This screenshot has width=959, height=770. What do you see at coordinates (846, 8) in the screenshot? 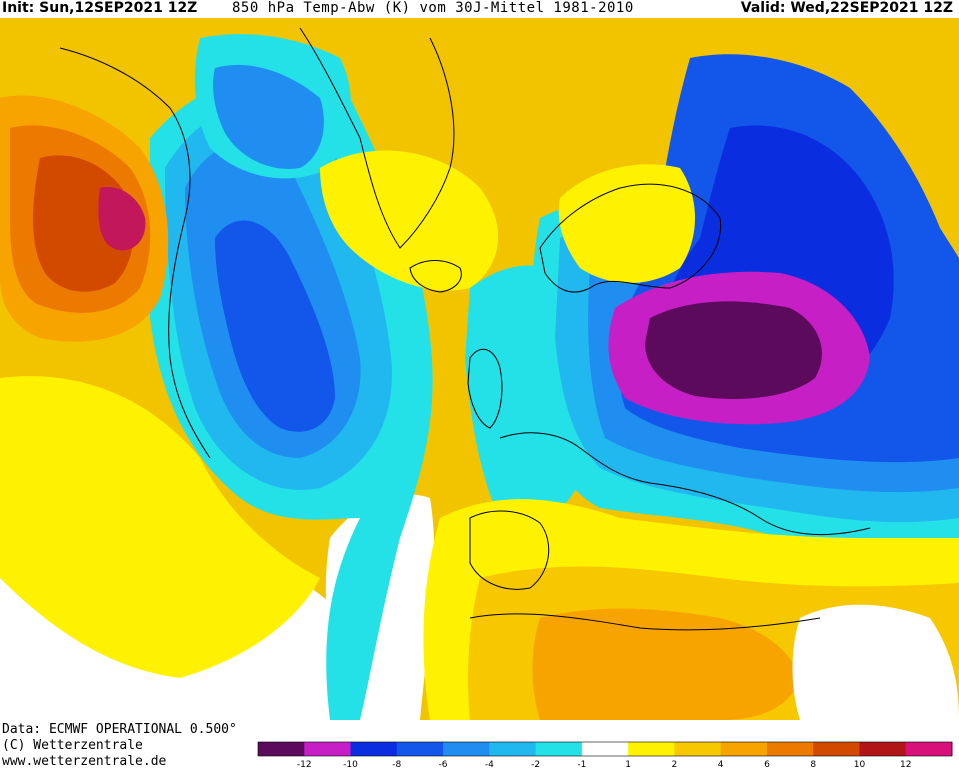
I see `valid-time-label: Valid: Wed,22SEP2021 12Z` at bounding box center [846, 8].